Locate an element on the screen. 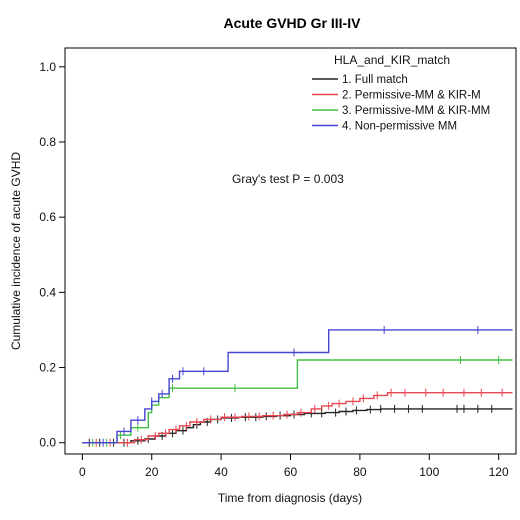 Image resolution: width=520 pixels, height=520 pixels. legend-entry-label: 2. Permissive-MM & KIR-M is located at coordinates (411, 96).